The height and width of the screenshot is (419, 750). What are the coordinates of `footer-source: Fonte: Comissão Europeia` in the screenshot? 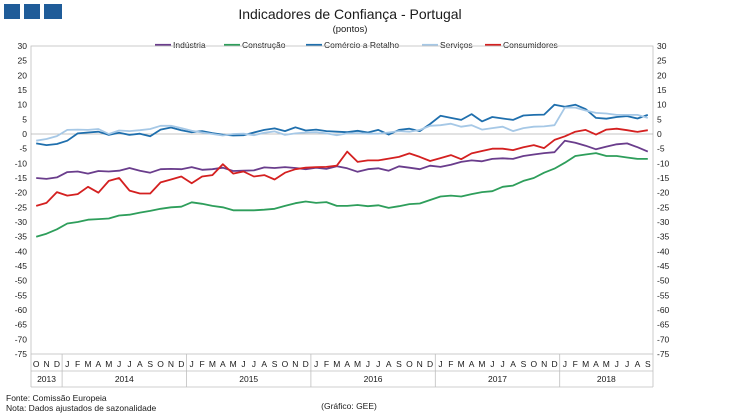 It's located at (56, 398).